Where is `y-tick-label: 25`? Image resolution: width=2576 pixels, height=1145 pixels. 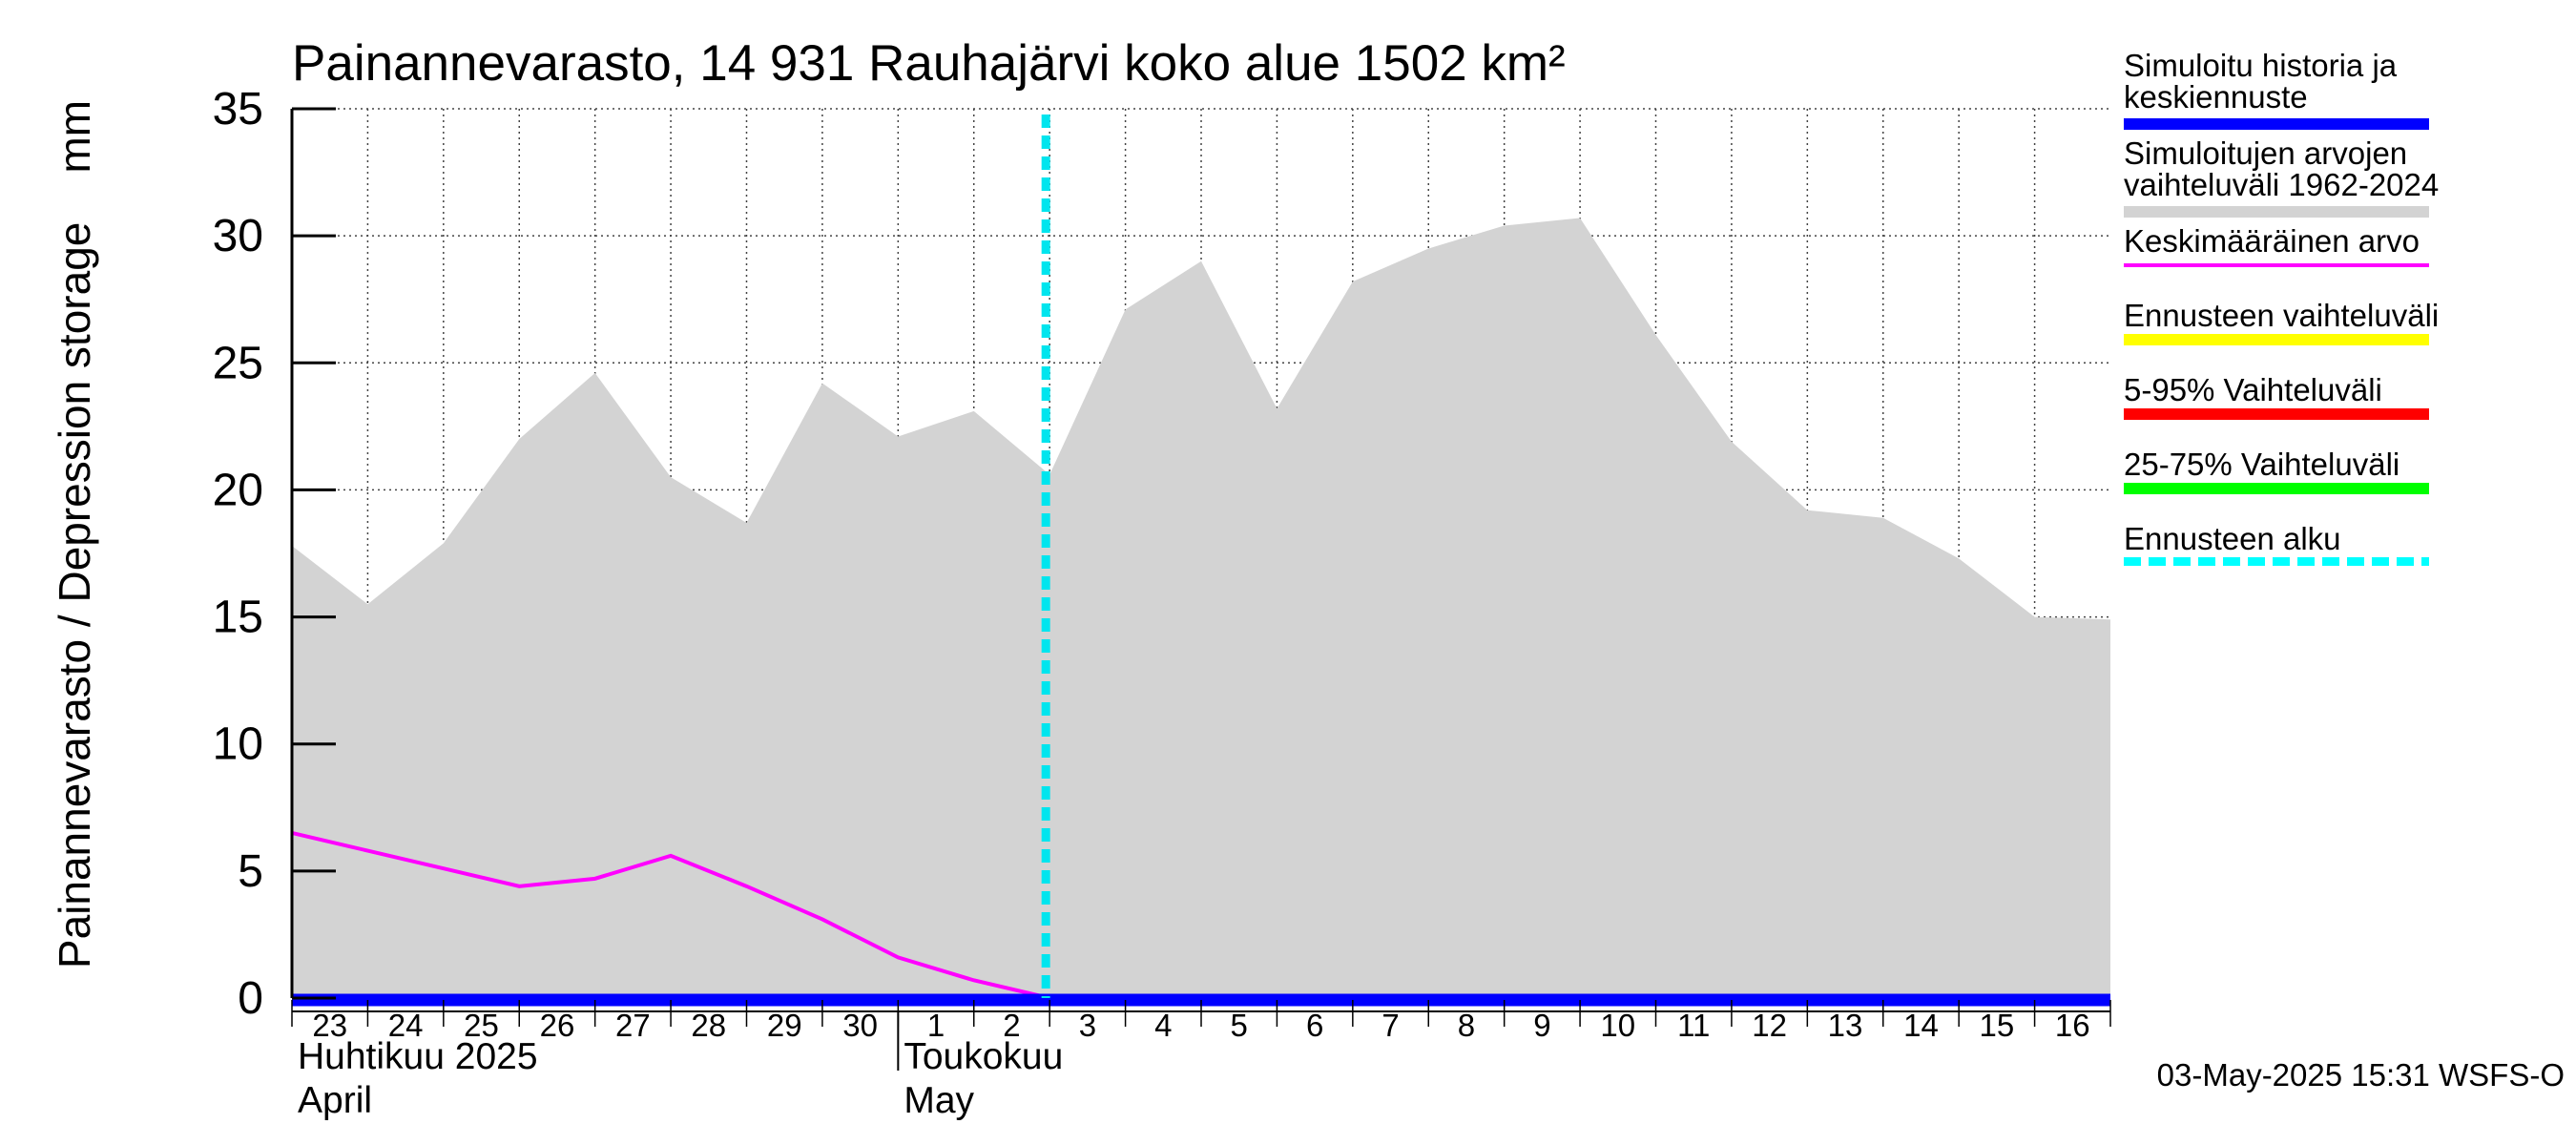 y-tick-label: 25 is located at coordinates (238, 363).